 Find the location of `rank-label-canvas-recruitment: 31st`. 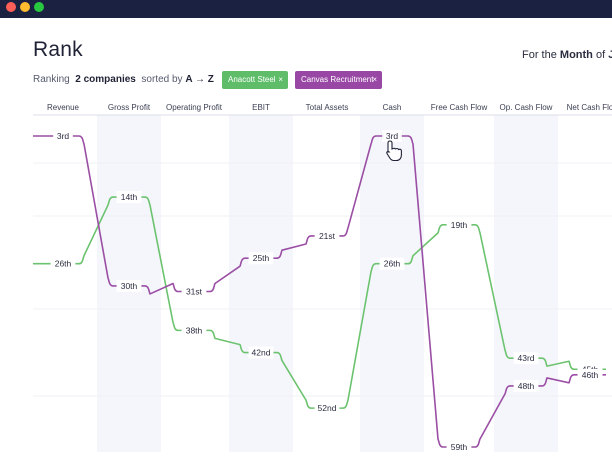

rank-label-canvas-recruitment: 31st is located at coordinates (194, 292).